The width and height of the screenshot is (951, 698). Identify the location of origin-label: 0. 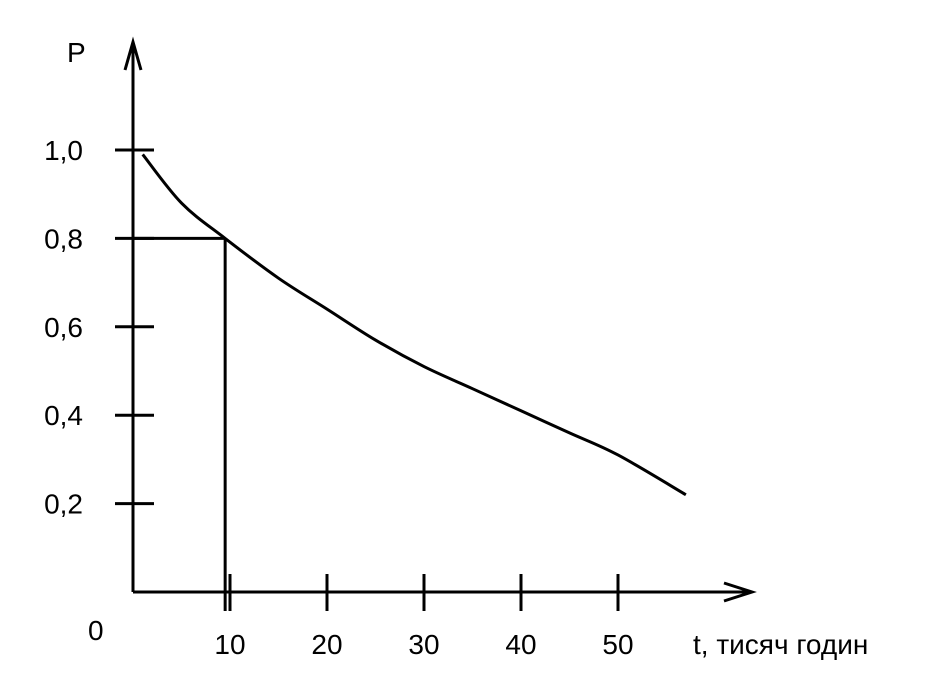
(96, 630).